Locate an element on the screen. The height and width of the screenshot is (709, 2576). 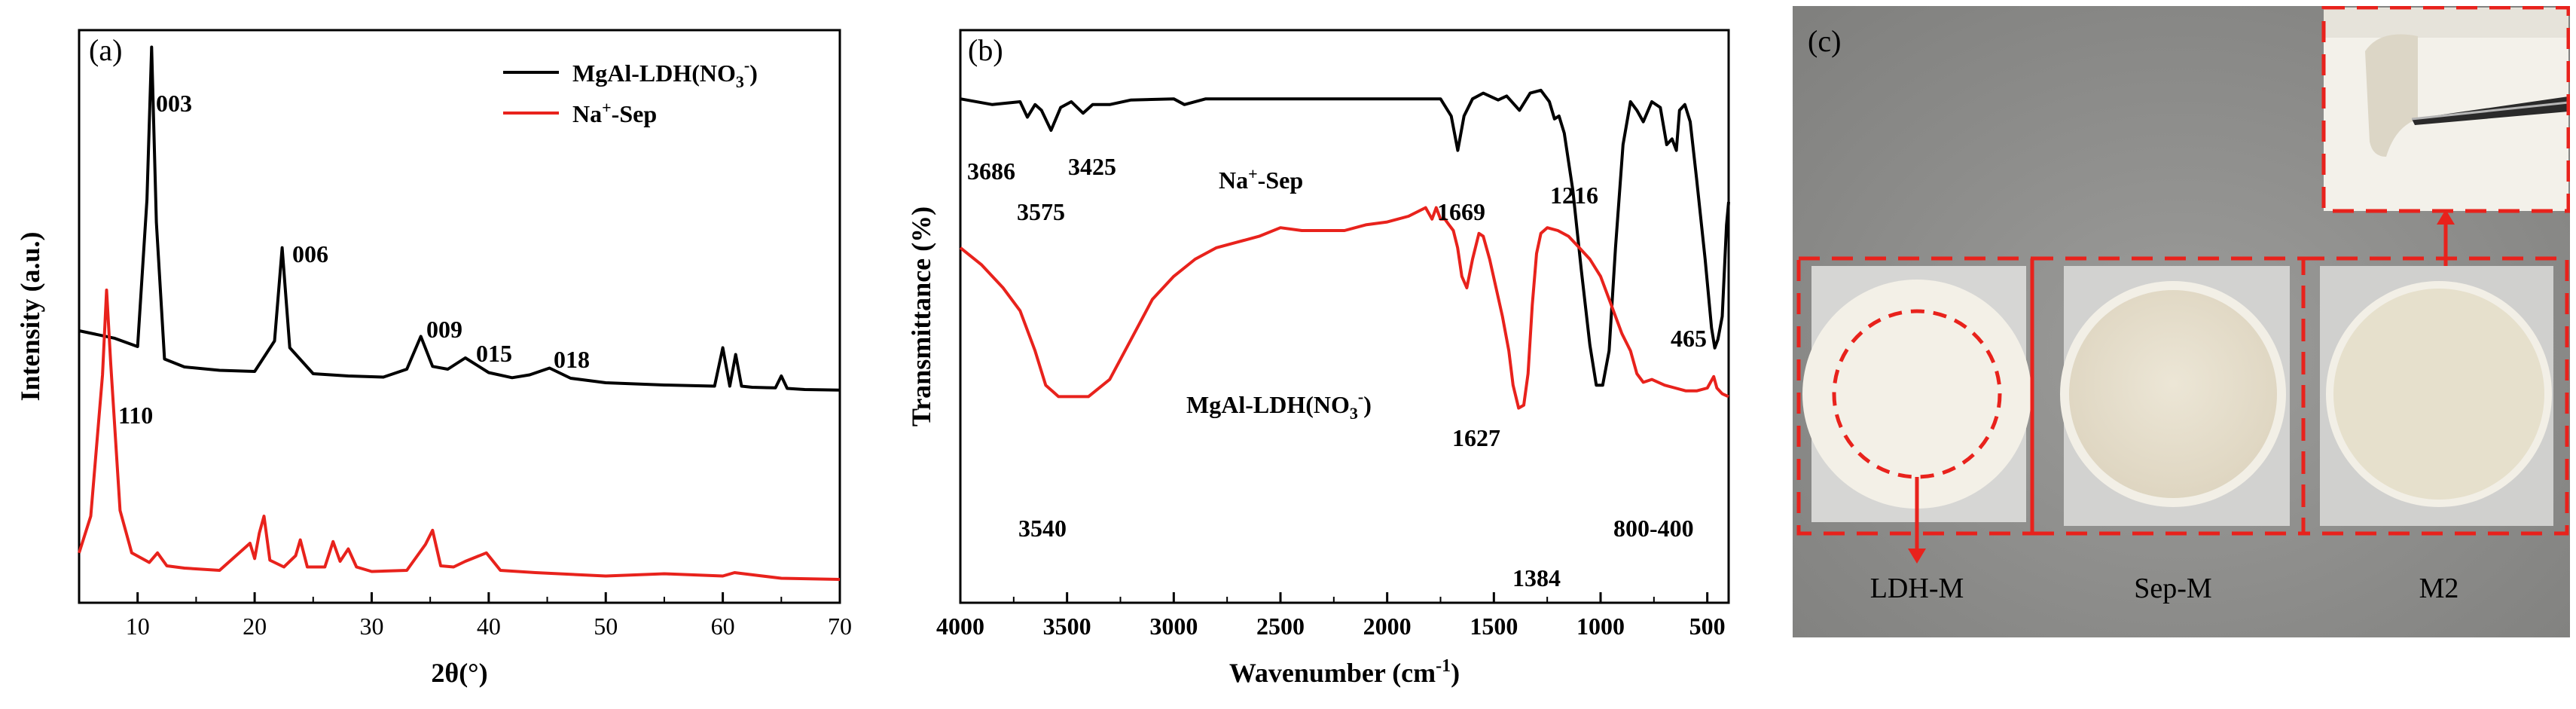
x-tick-label: 40 is located at coordinates (489, 626).